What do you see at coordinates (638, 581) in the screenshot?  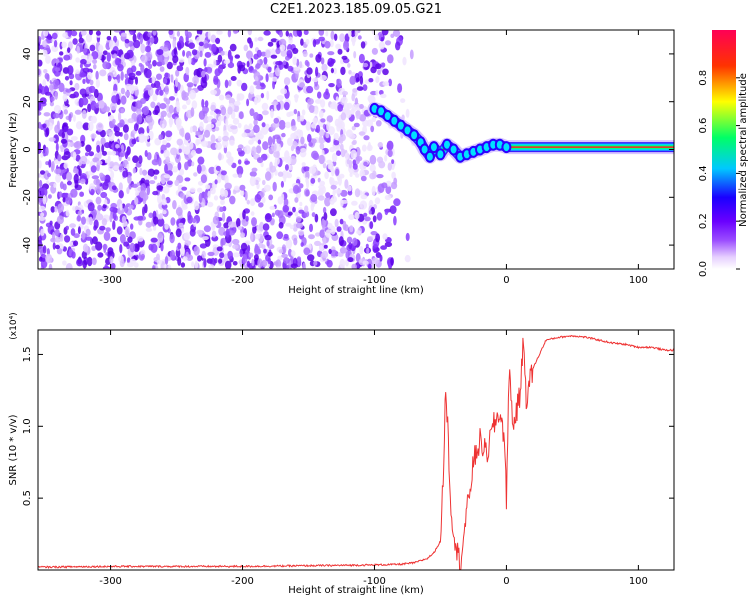 I see `x-tick-label: 100` at bounding box center [638, 581].